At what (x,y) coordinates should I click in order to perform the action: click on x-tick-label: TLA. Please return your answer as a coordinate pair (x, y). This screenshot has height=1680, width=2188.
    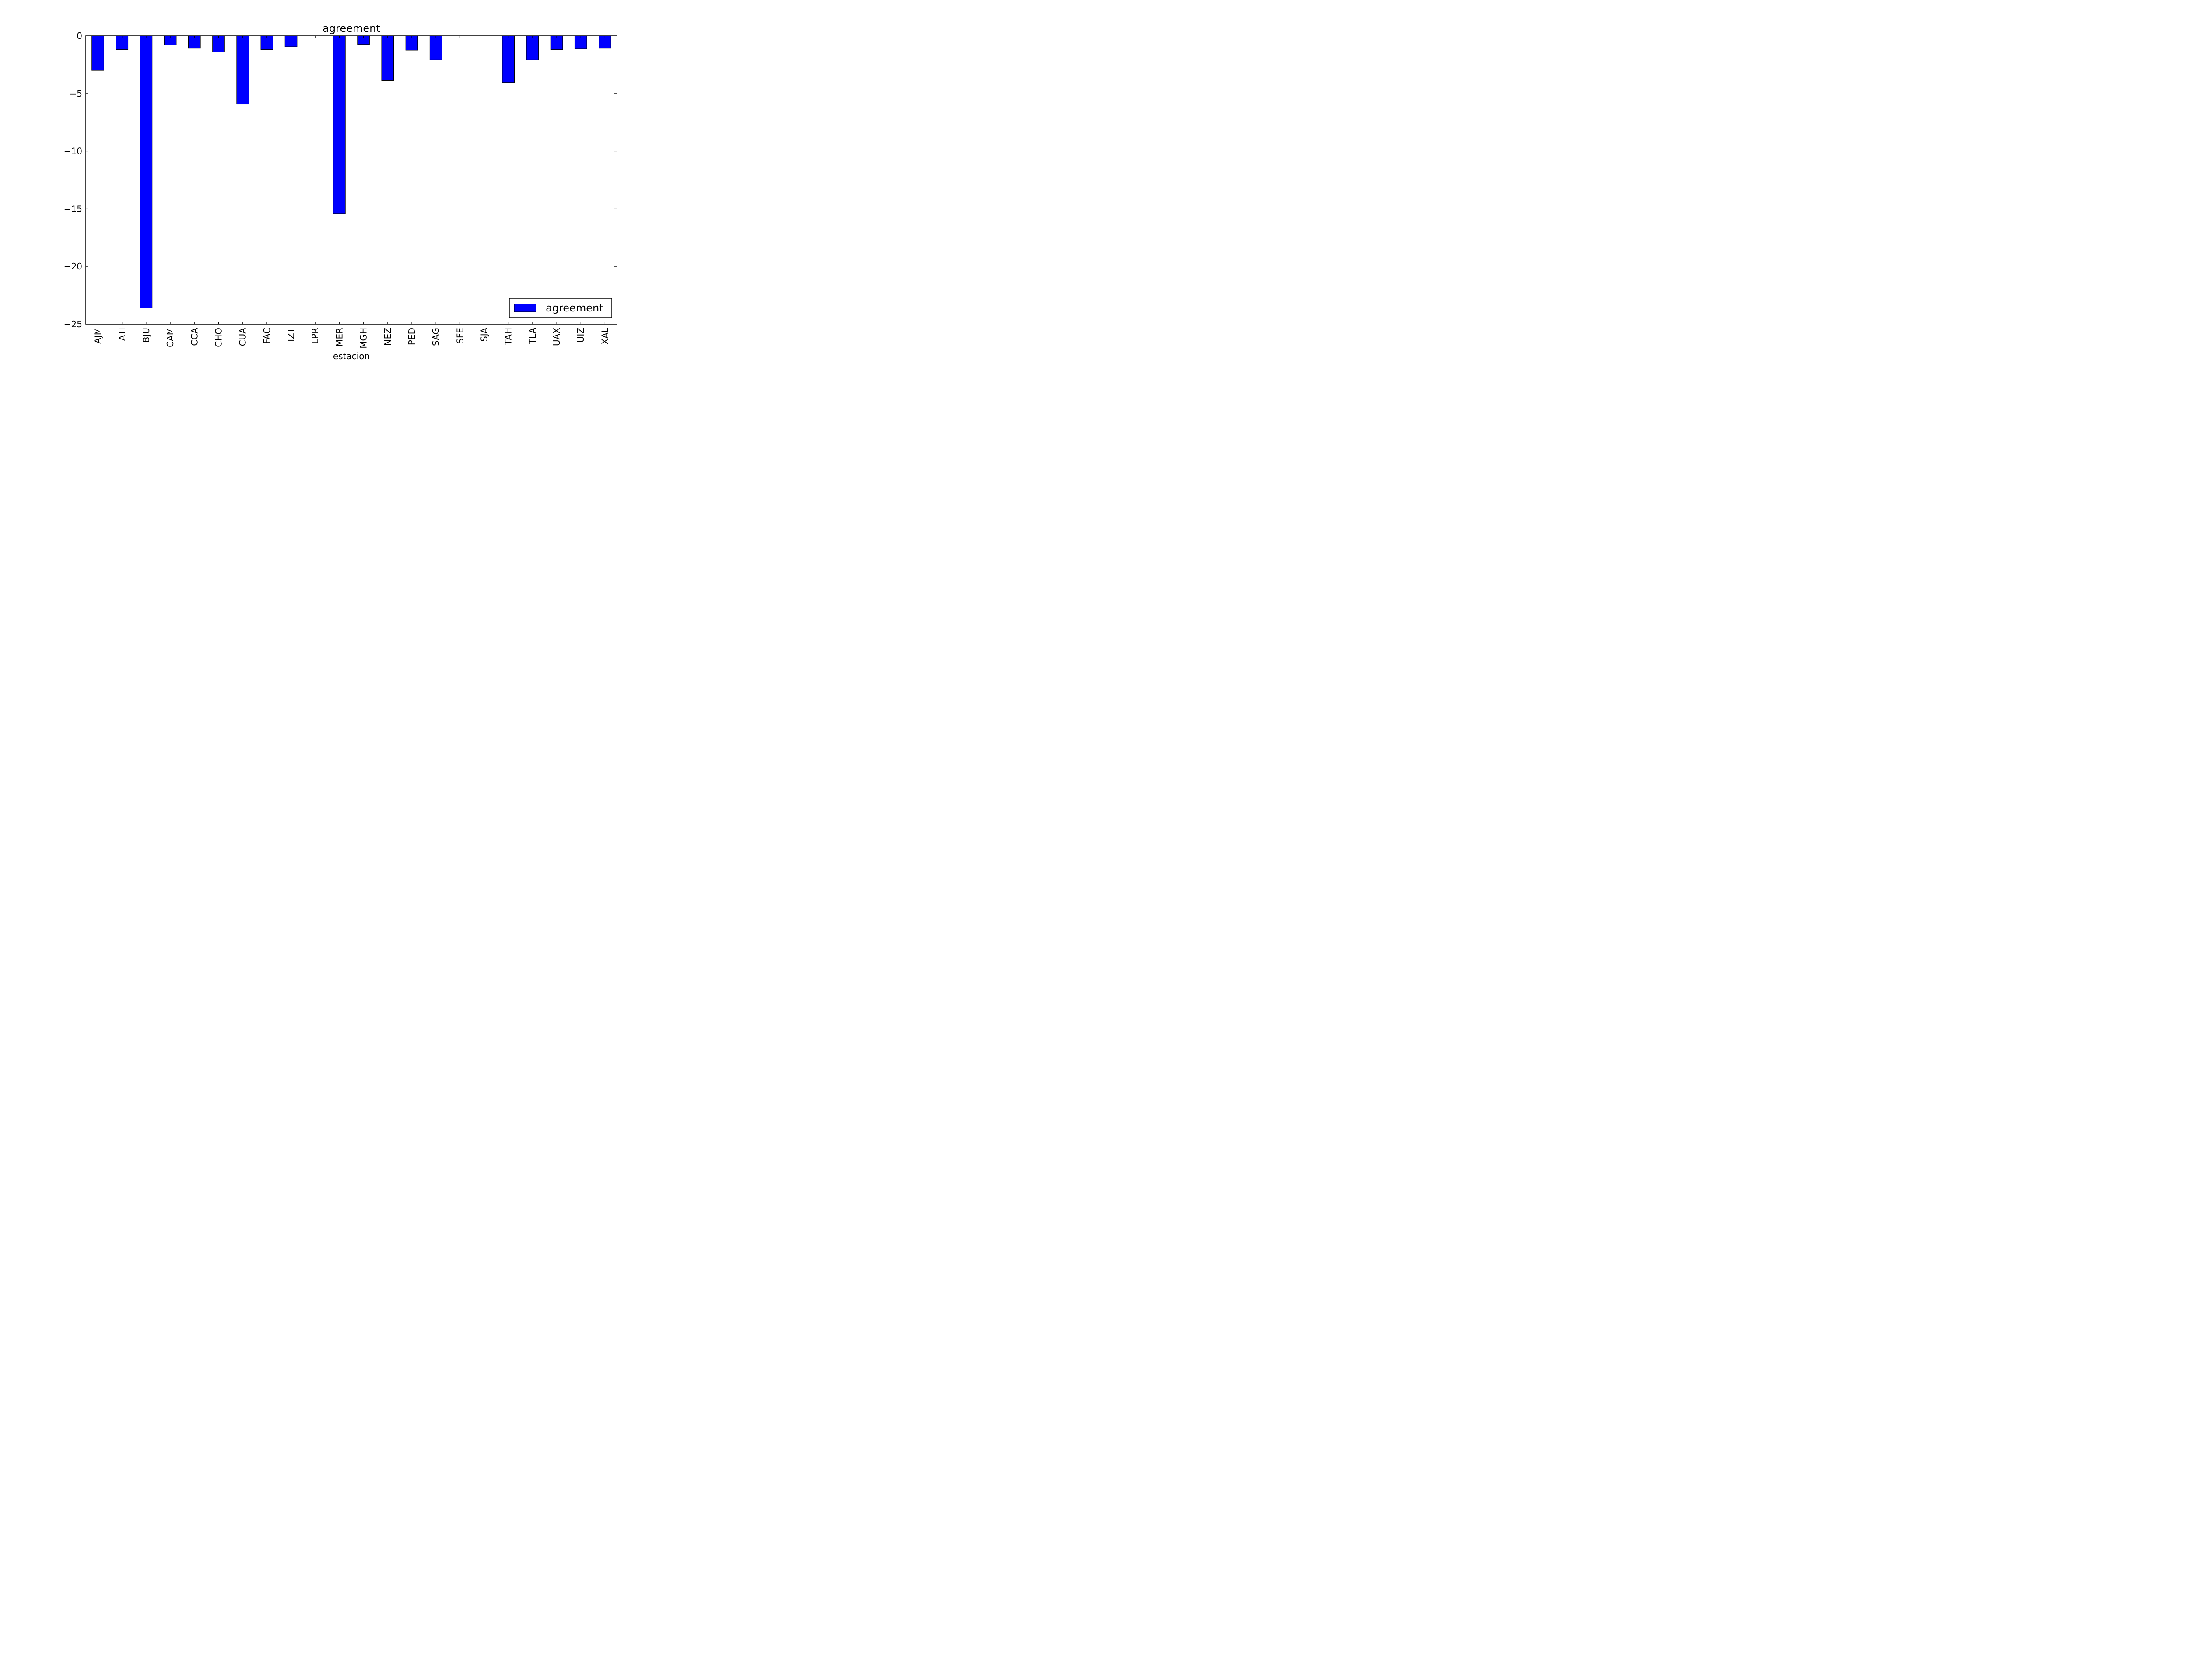
    Looking at the image, I should click on (532, 336).